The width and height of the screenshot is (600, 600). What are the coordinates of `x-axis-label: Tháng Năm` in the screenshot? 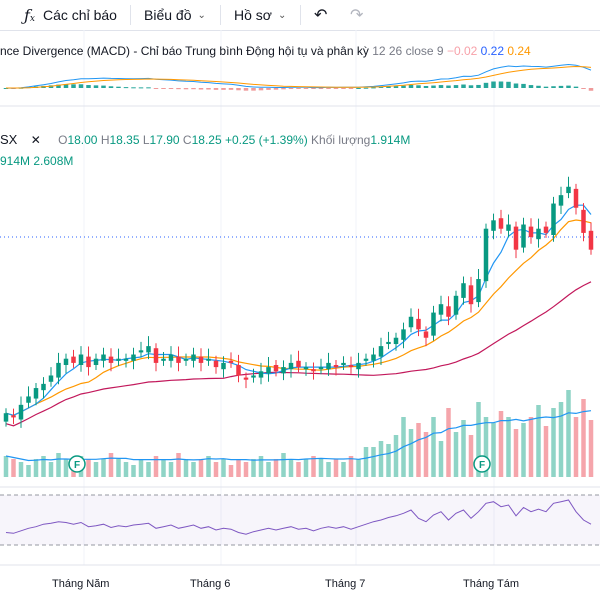 It's located at (81, 584).